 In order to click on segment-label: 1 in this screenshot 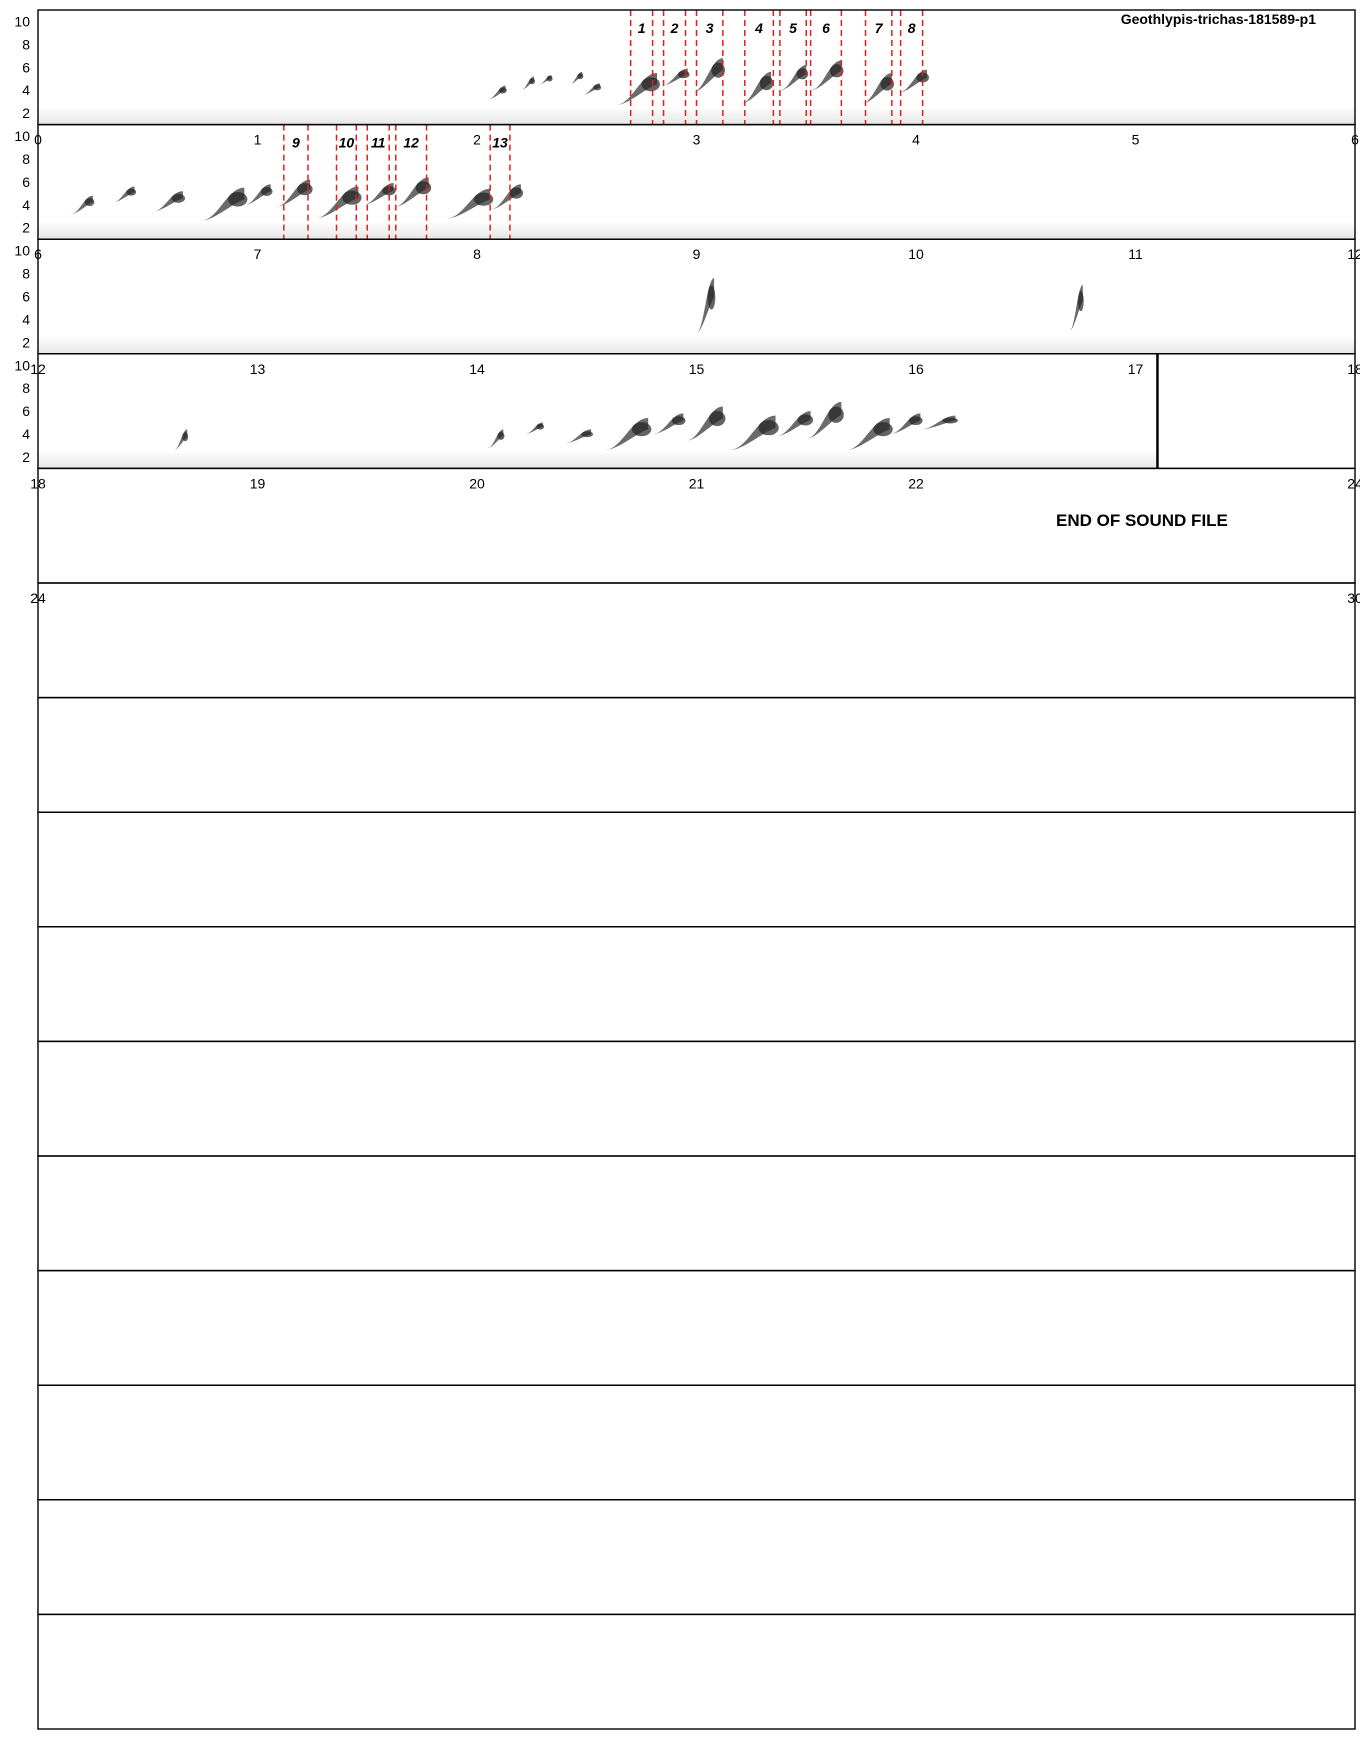, I will do `click(642, 28)`.